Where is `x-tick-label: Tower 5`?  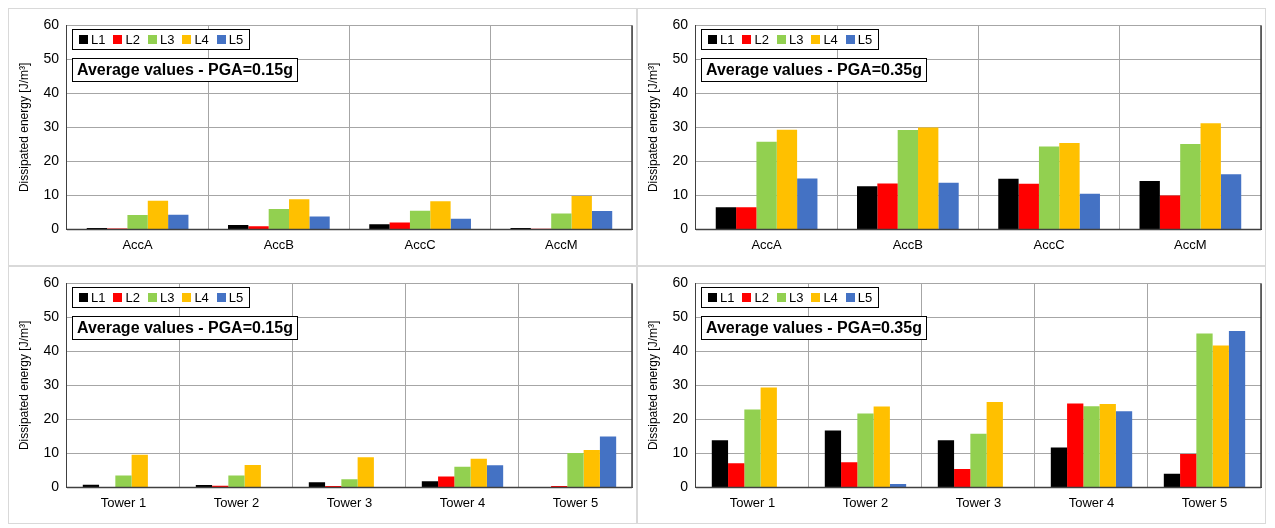
x-tick-label: Tower 5 is located at coordinates (1204, 502).